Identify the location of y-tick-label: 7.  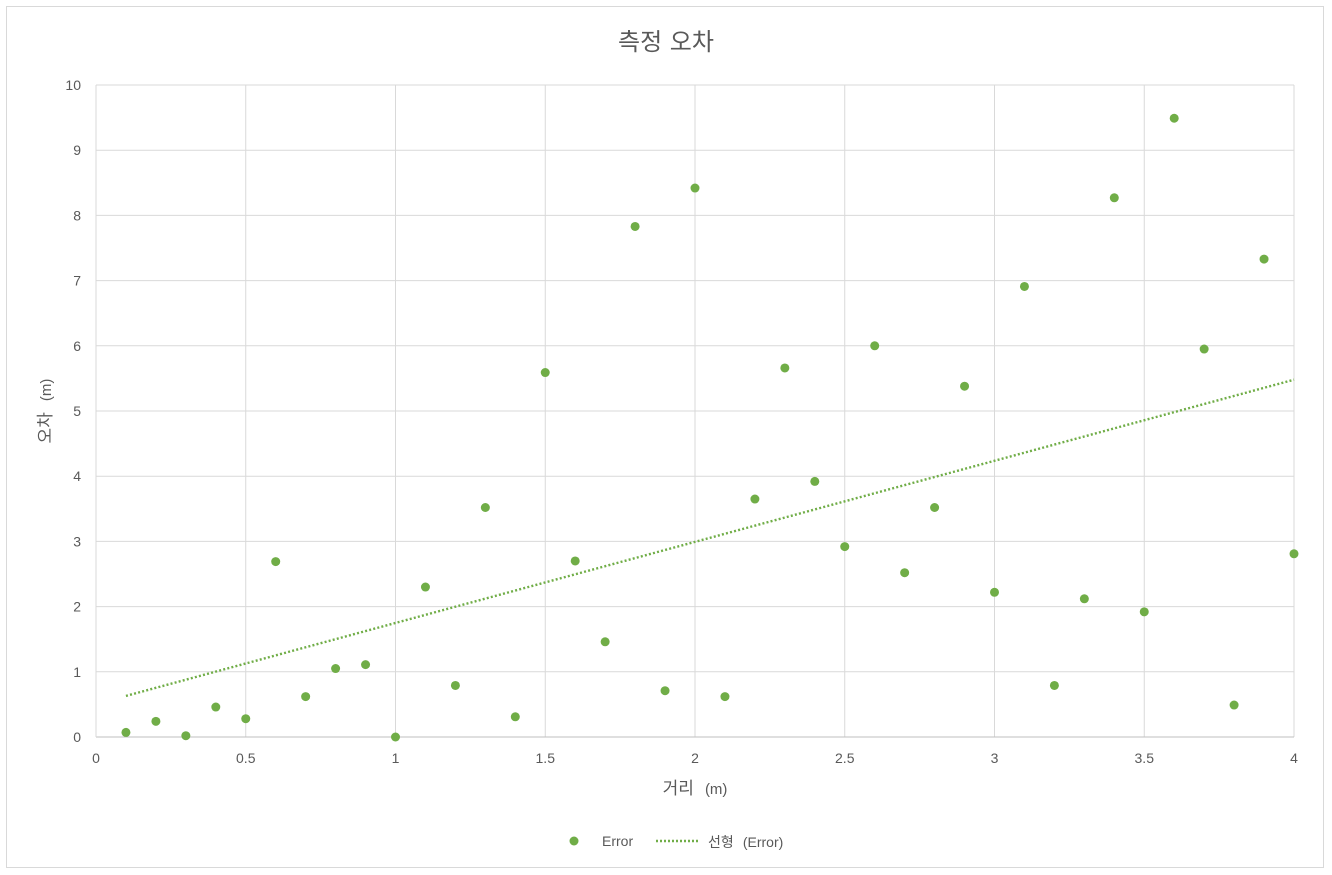
(77, 281).